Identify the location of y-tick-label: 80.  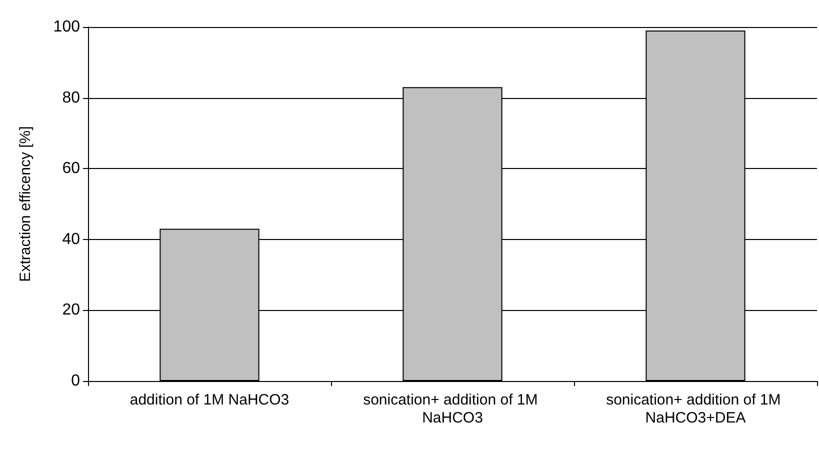
(71, 97).